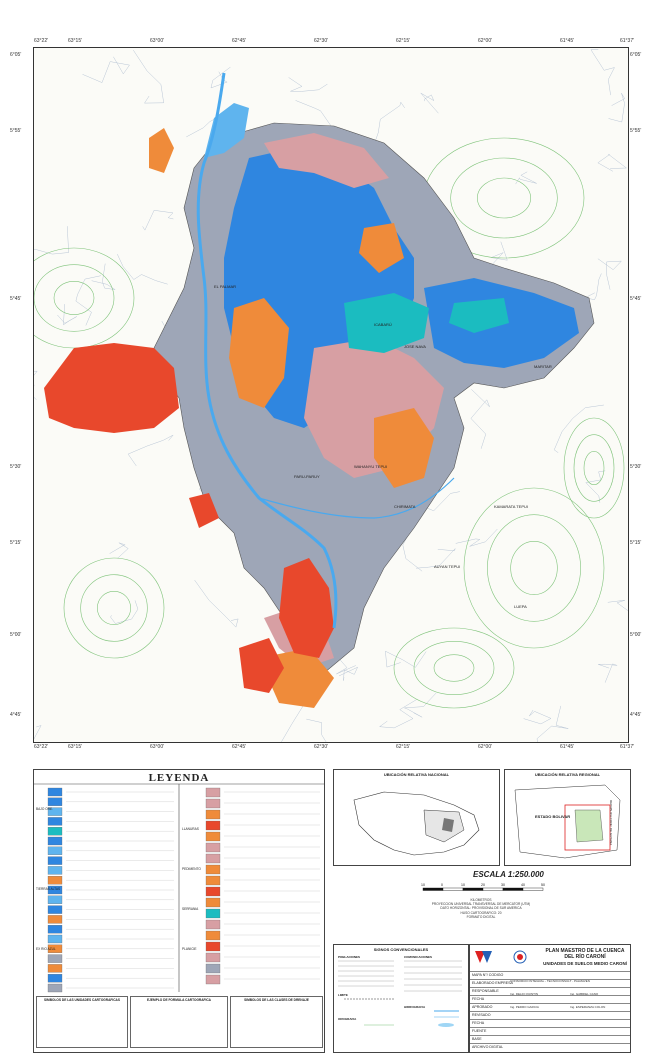  Describe the element at coordinates (321, 41) in the screenshot. I see `coord-top-4: 62°30'` at that location.